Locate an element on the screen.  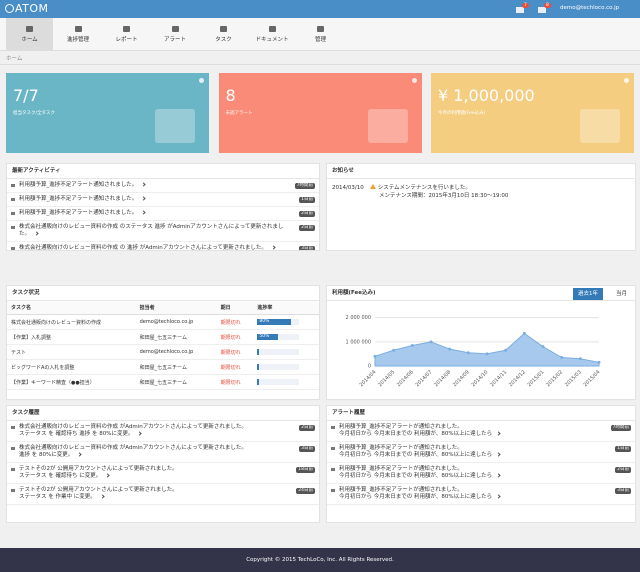
item-text: 利用額予算_進捗不足アラート通知されました。 is located at coordinates (78, 213).